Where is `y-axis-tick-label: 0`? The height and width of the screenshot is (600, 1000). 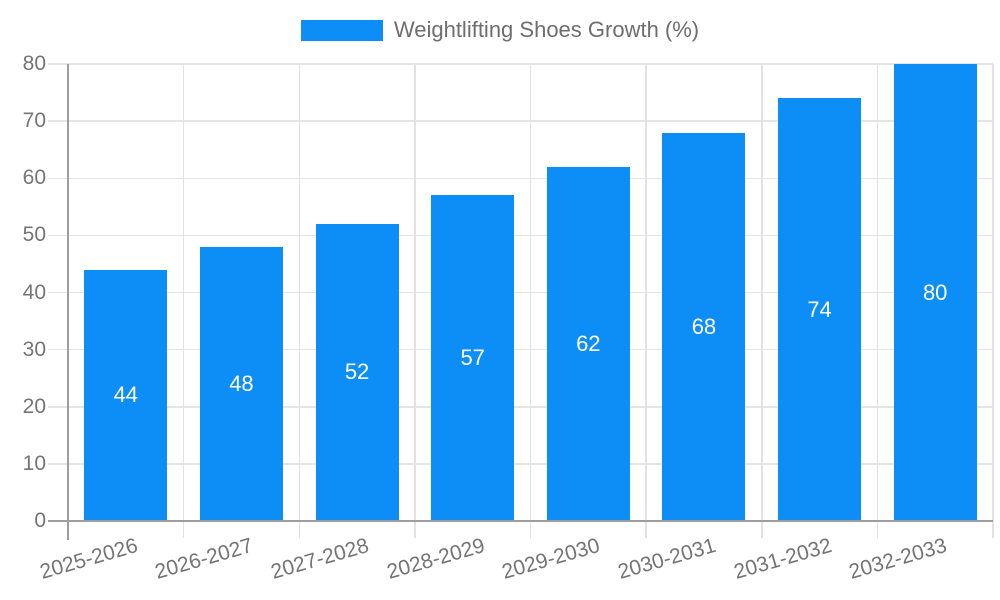 y-axis-tick-label: 0 is located at coordinates (40, 520).